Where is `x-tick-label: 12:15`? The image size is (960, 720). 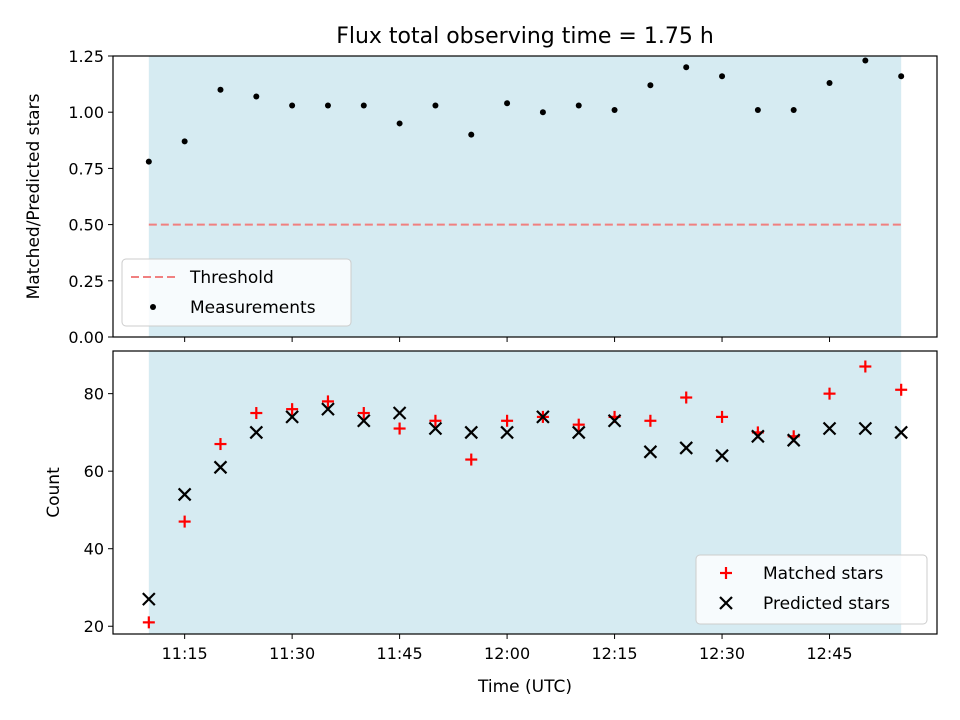
x-tick-label: 12:15 is located at coordinates (615, 653).